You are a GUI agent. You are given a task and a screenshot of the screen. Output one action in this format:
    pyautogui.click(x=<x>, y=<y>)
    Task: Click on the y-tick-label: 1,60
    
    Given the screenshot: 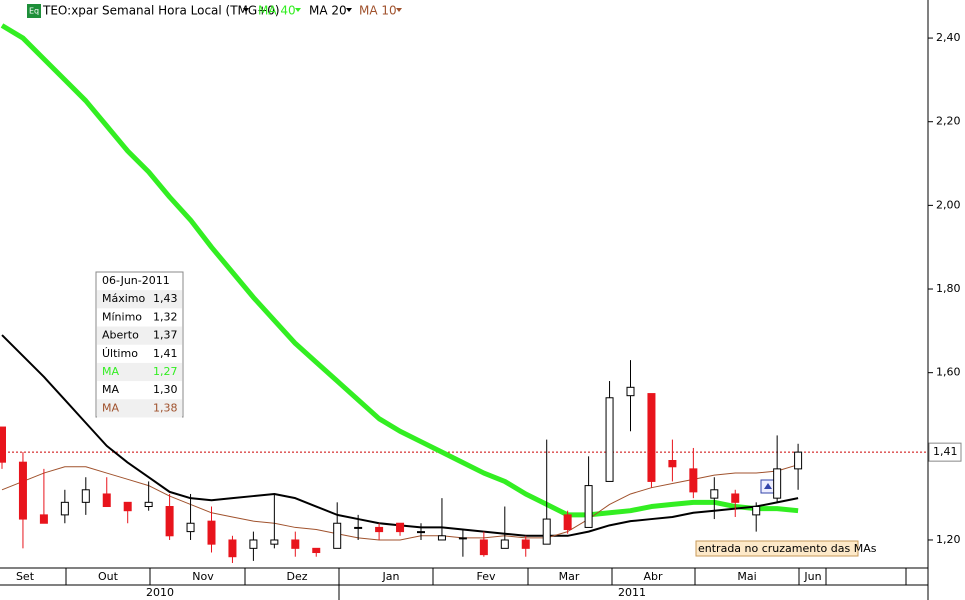 What is the action you would take?
    pyautogui.click(x=948, y=372)
    